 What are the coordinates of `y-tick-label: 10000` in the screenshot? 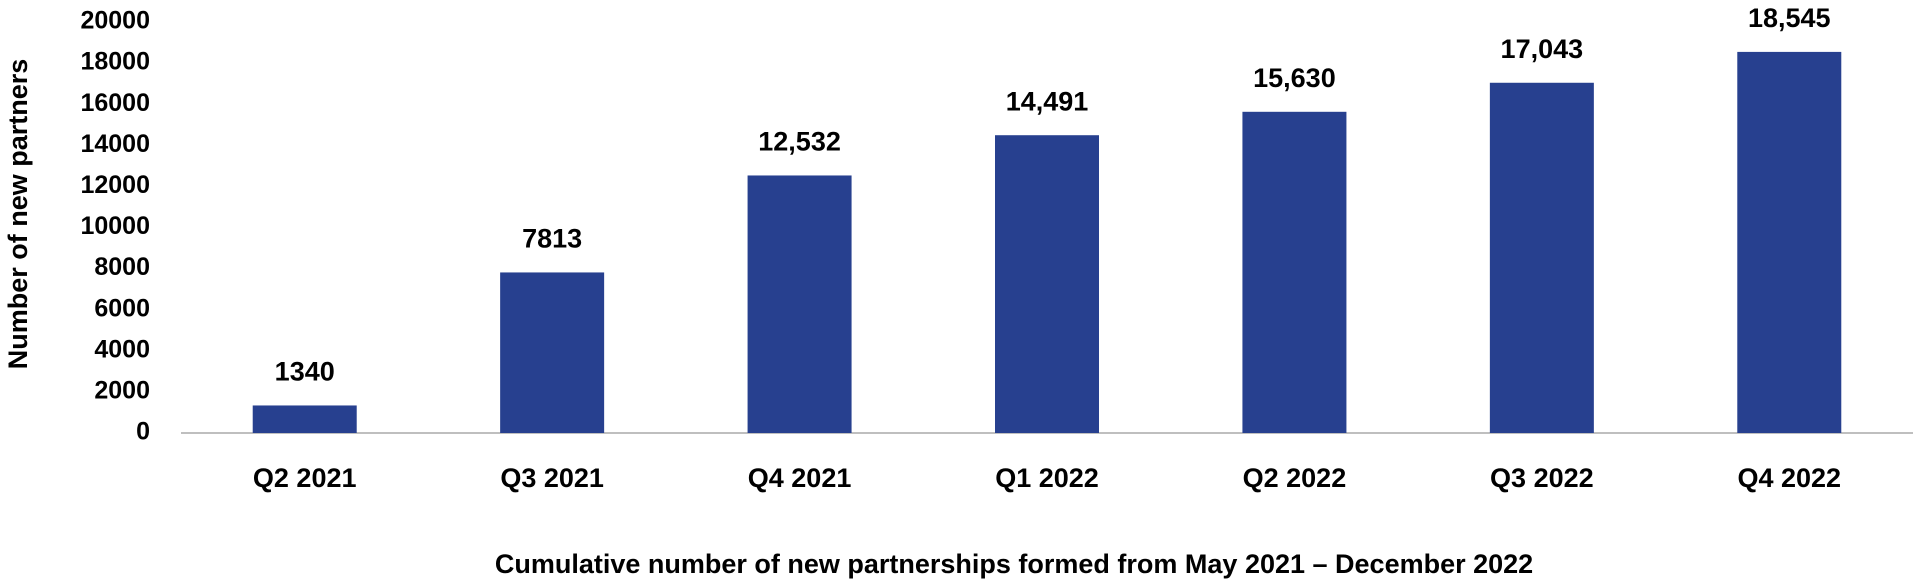 It's located at (115, 226).